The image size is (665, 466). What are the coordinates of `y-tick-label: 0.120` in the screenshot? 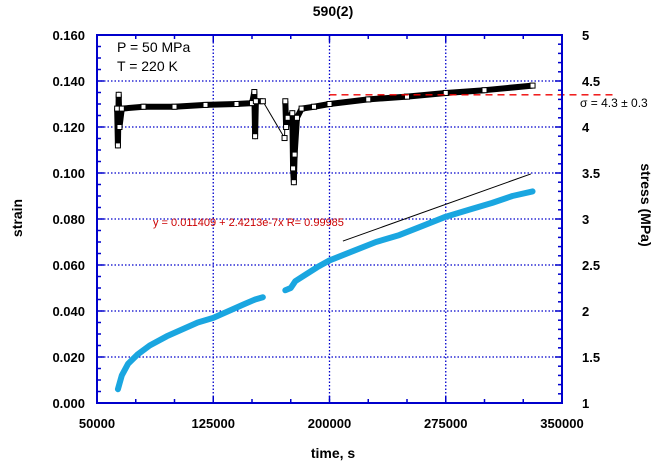 It's located at (68, 127).